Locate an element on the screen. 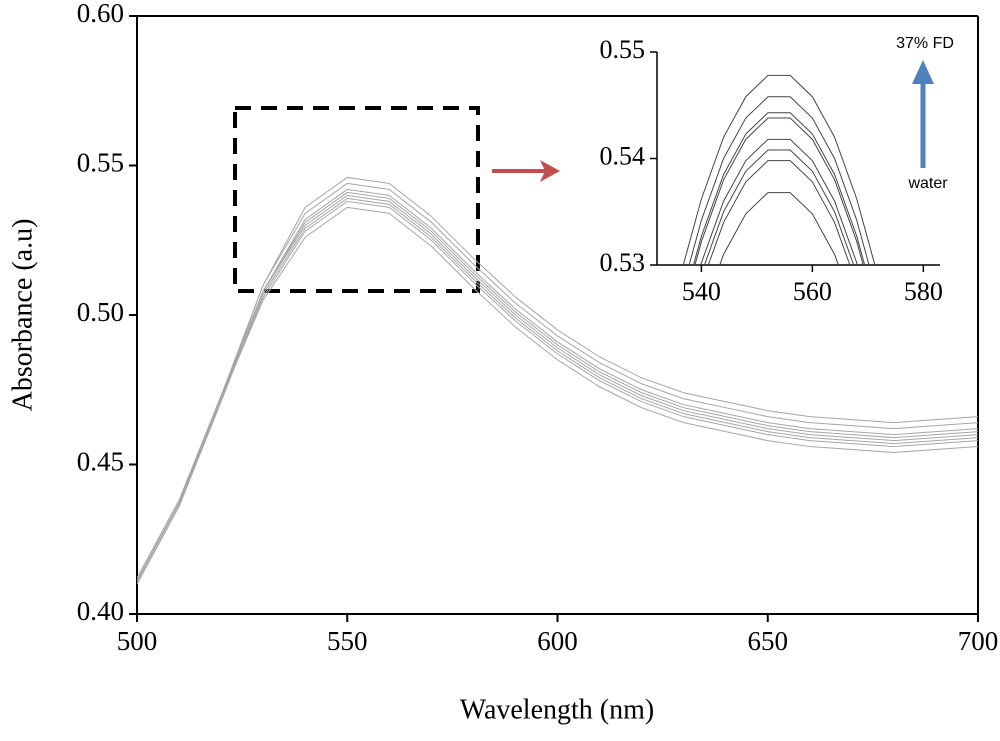 This screenshot has height=741, width=1000. x-axis-label: Wavelength (nm) is located at coordinates (557, 709).